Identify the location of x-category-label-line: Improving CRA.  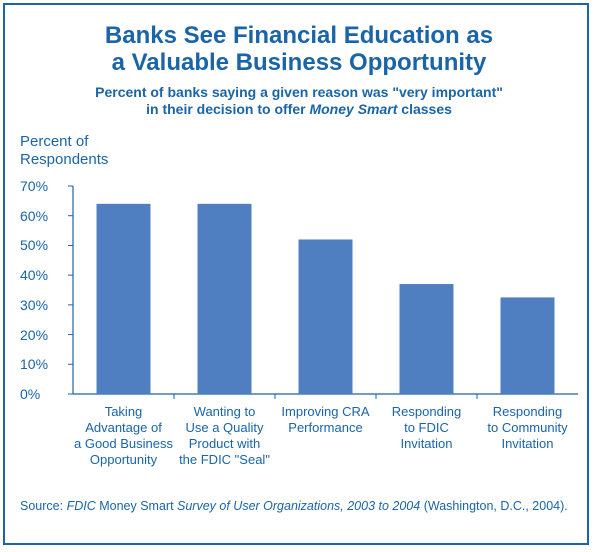
(325, 411).